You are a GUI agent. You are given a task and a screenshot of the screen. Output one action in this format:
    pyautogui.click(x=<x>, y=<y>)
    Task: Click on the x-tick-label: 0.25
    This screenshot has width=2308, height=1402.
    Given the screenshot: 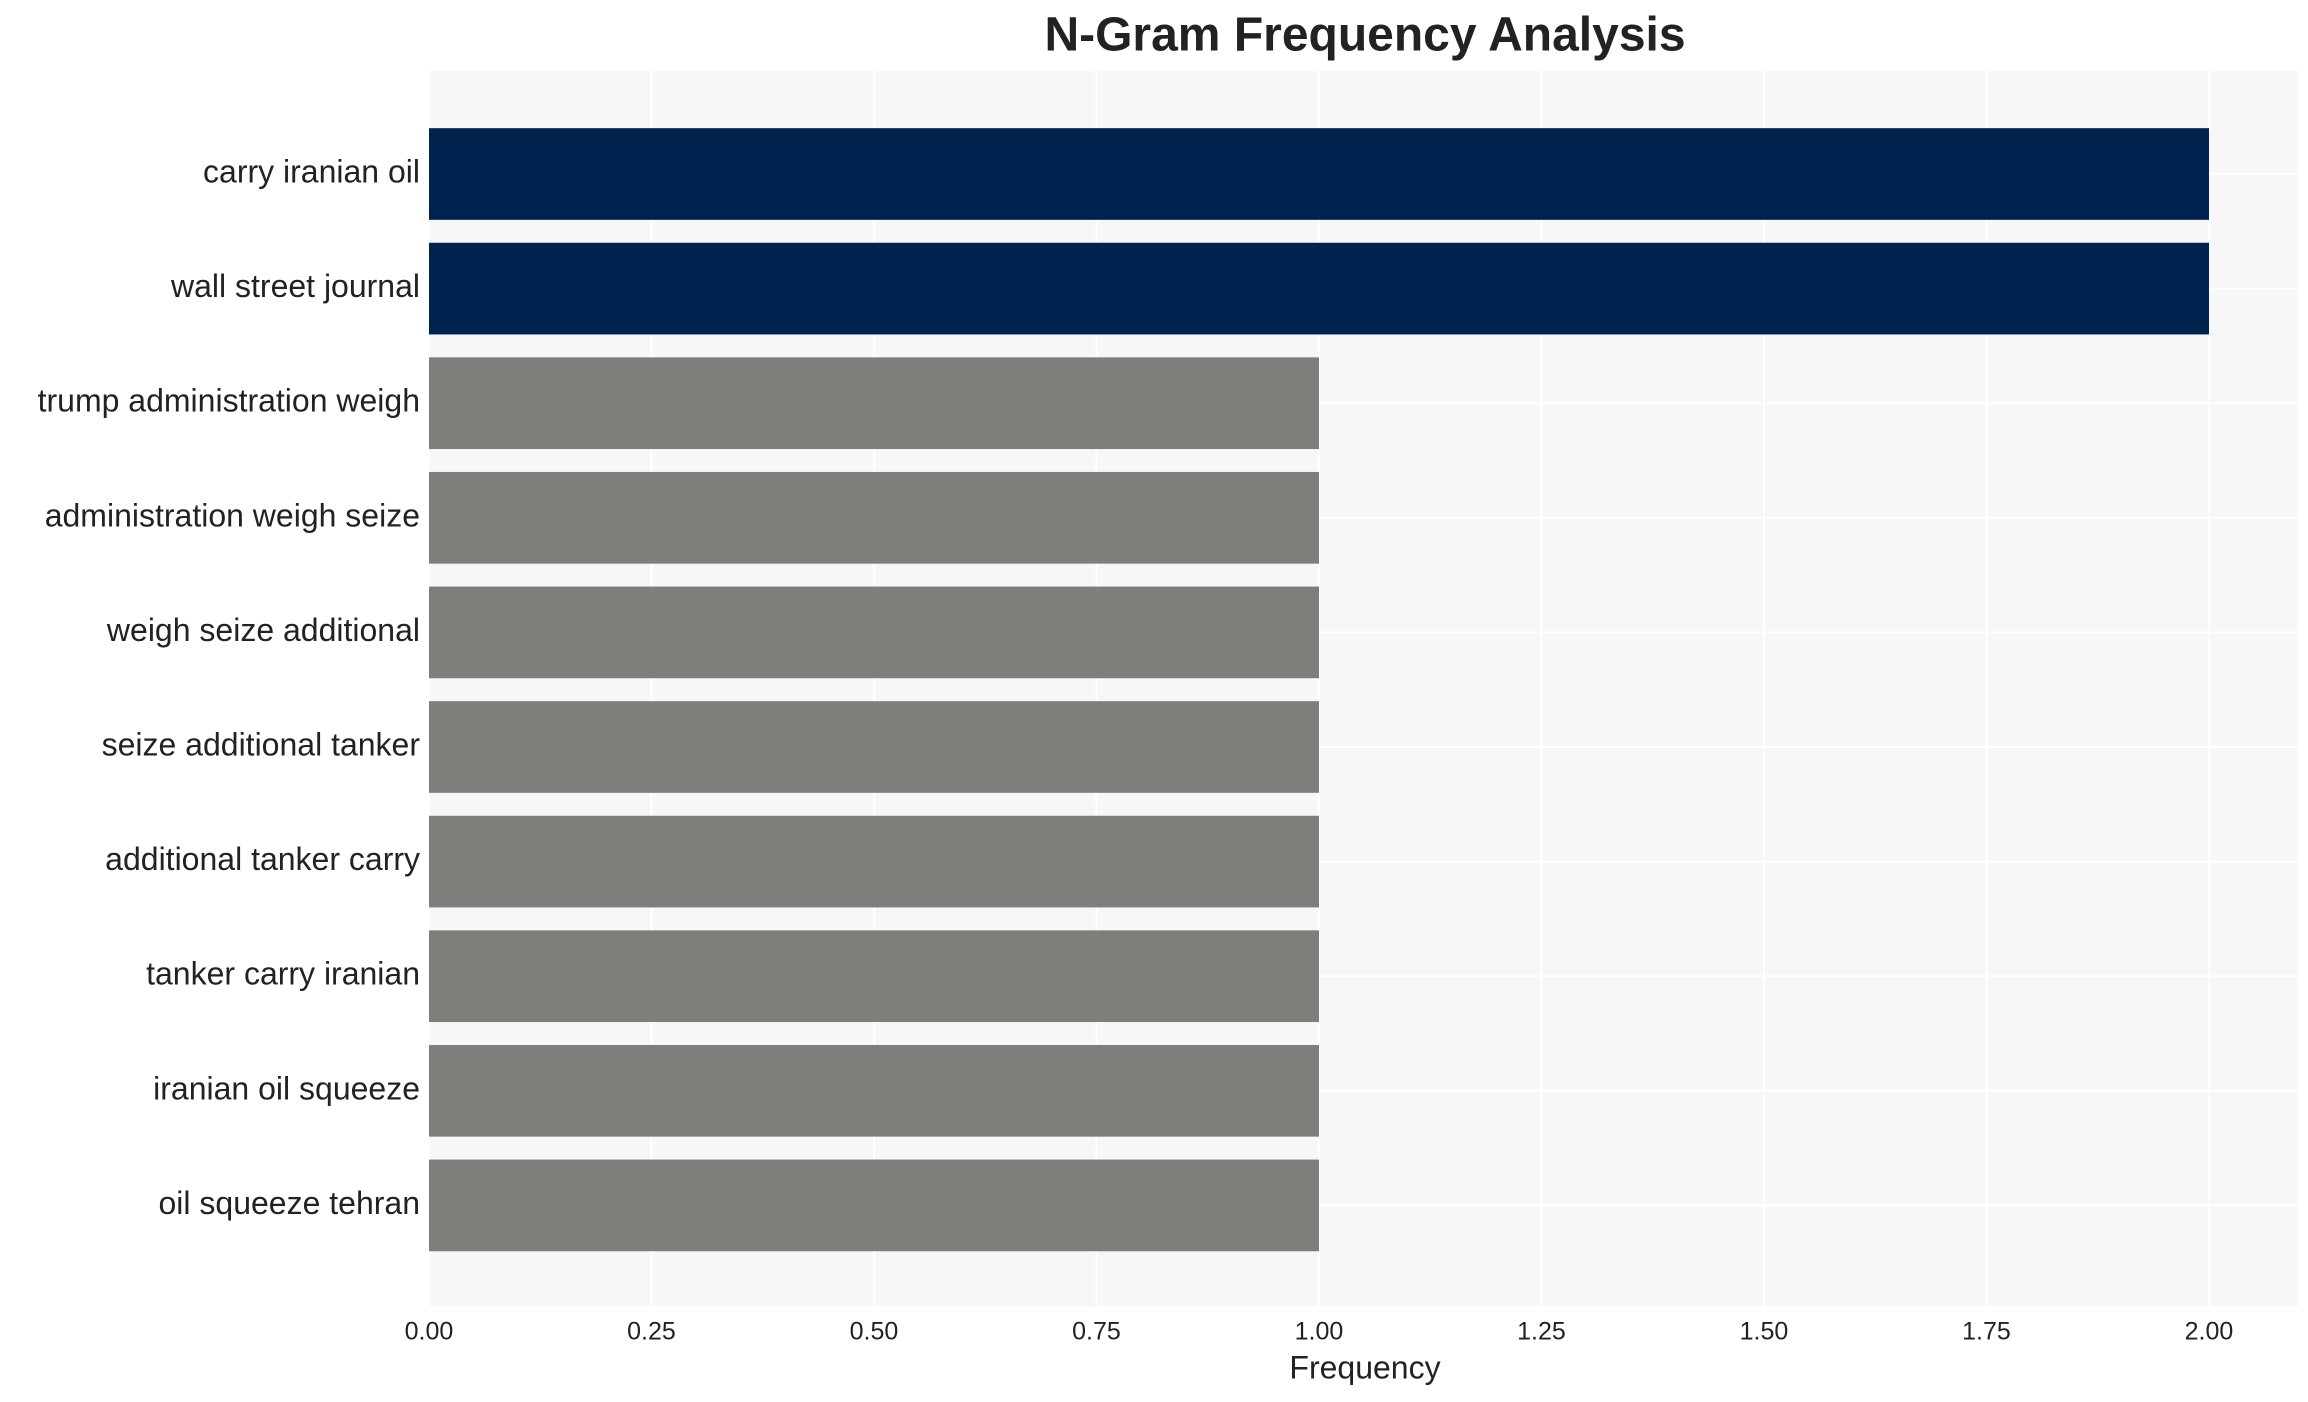 What is the action you would take?
    pyautogui.click(x=651, y=1332)
    